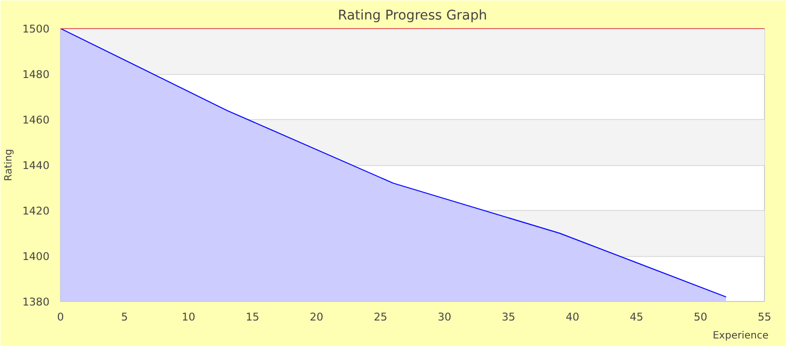 This screenshot has height=350, width=790. What do you see at coordinates (765, 317) in the screenshot?
I see `x-tick-label: 55` at bounding box center [765, 317].